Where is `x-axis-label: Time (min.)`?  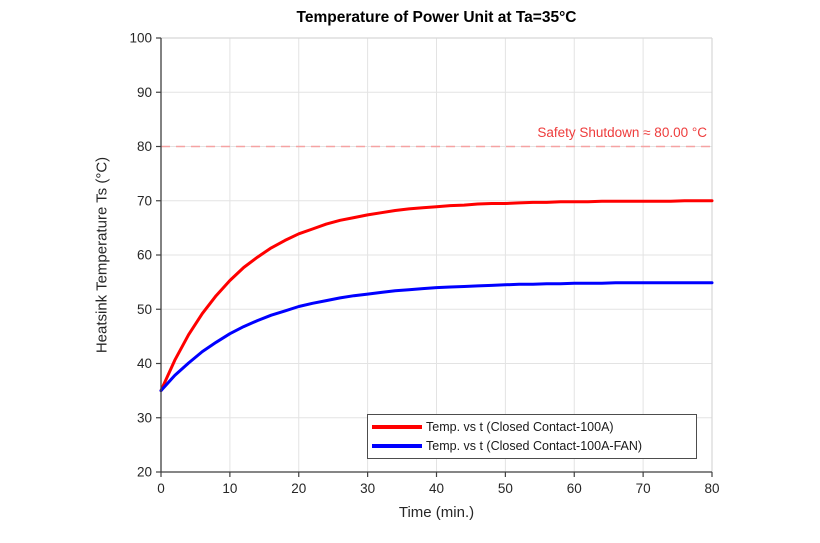
x-axis-label: Time (min.) is located at coordinates (436, 512).